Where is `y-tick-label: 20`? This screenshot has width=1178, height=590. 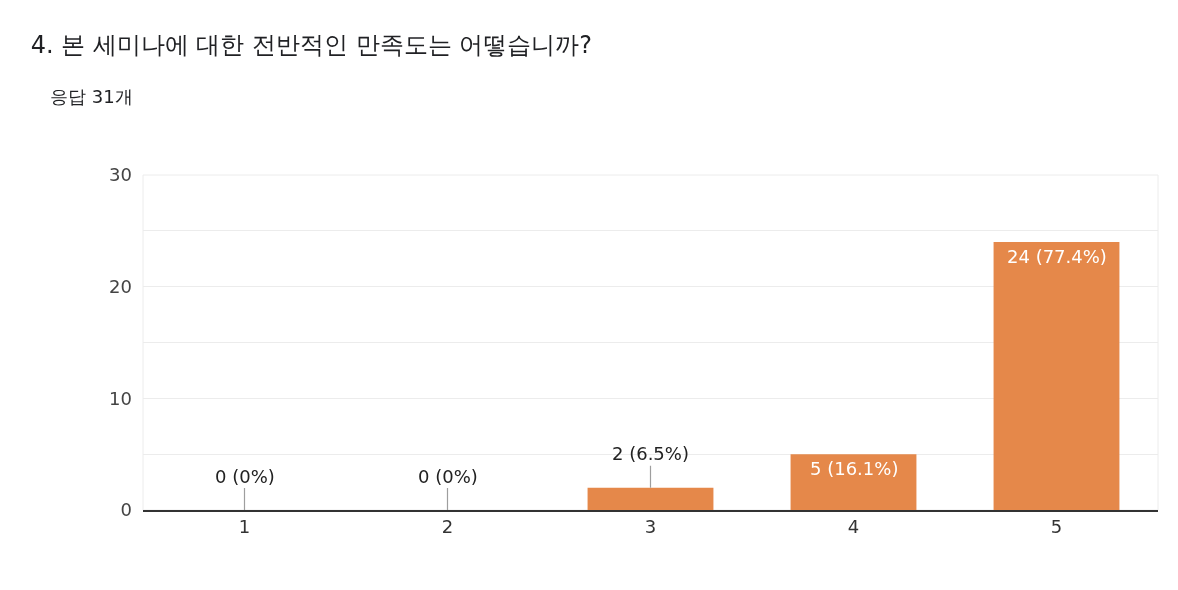 y-tick-label: 20 is located at coordinates (120, 286).